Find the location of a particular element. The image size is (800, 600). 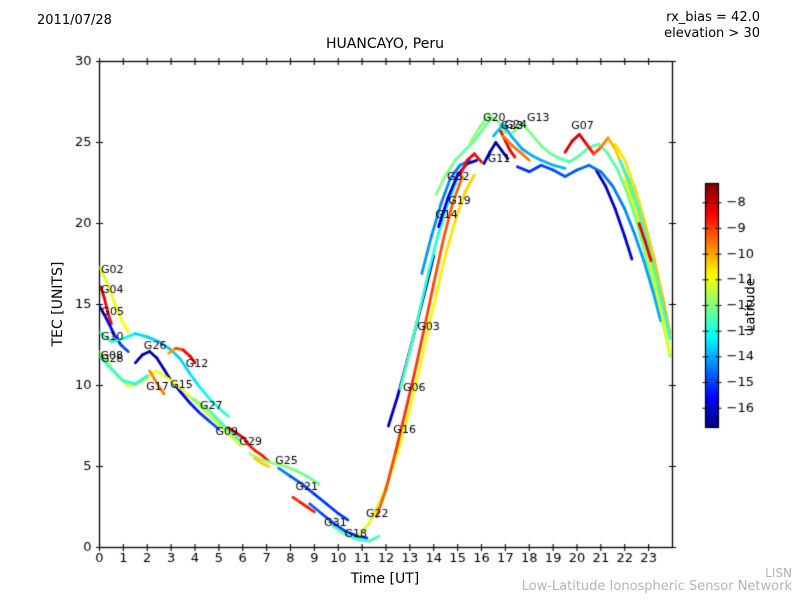

lisn-network-name: Low-Latitude Ionospheric Sensor Network is located at coordinates (656, 586).